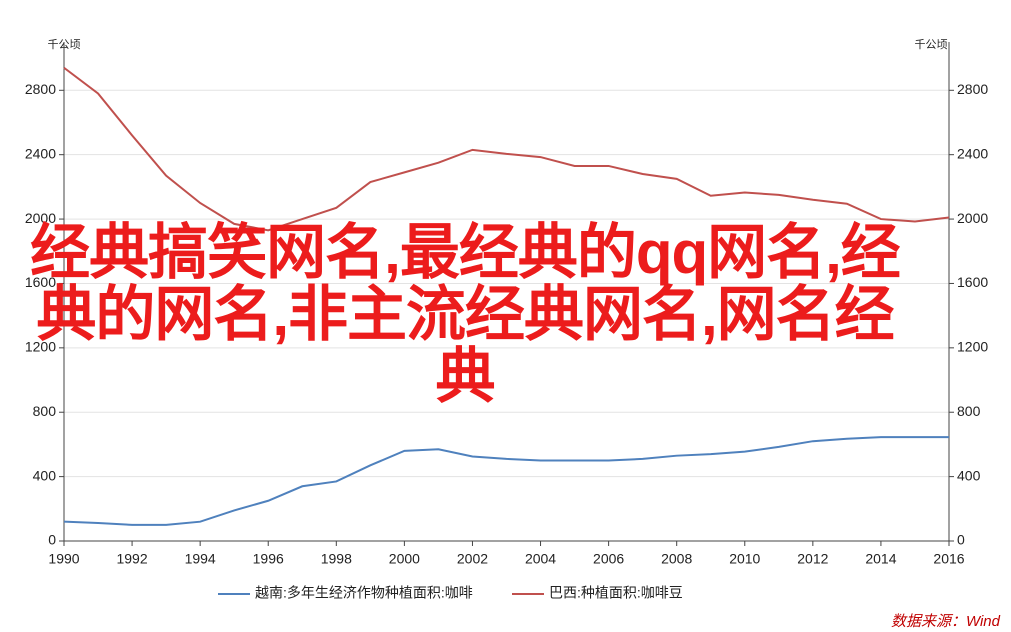 The image size is (1011, 632). What do you see at coordinates (880, 559) in the screenshot?
I see `x-tick-label: 2014` at bounding box center [880, 559].